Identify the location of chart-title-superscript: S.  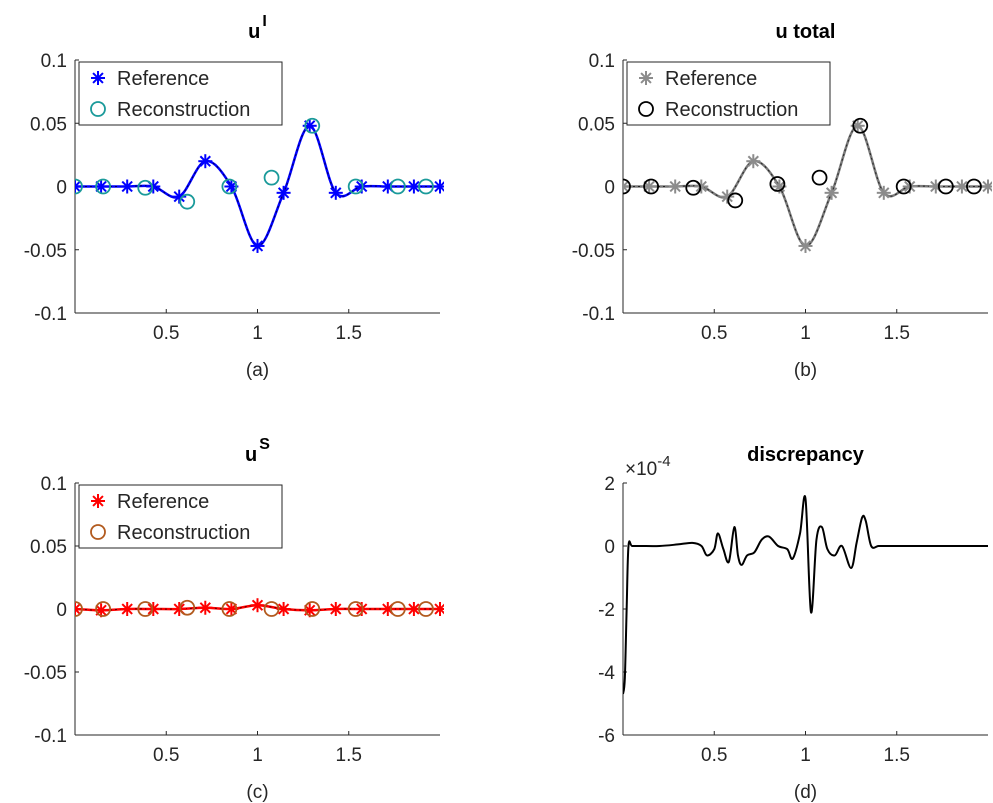
(264, 444).